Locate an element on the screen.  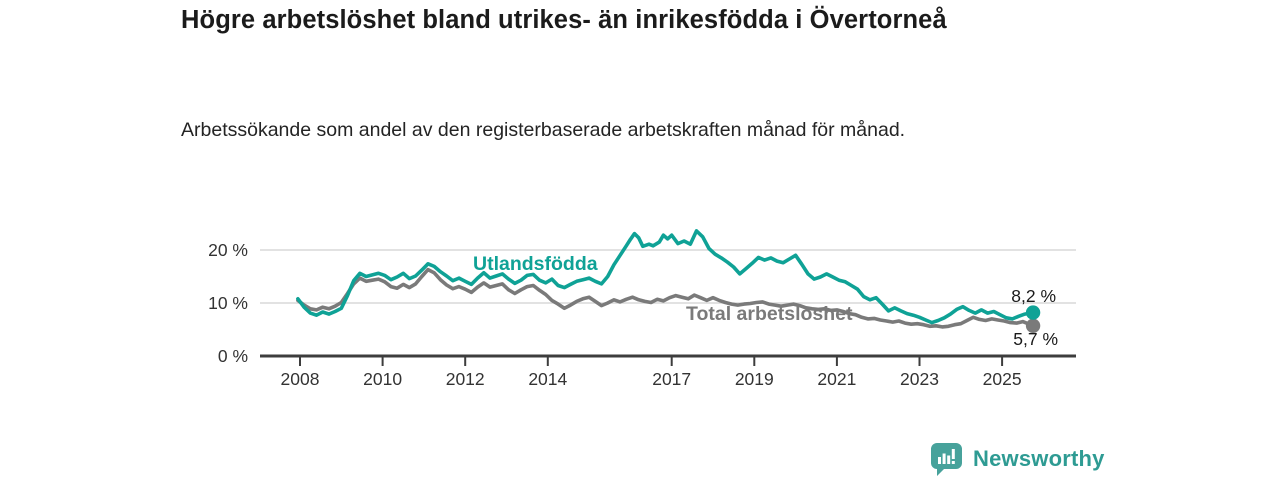
newsworthy-icon is located at coordinates (946, 459).